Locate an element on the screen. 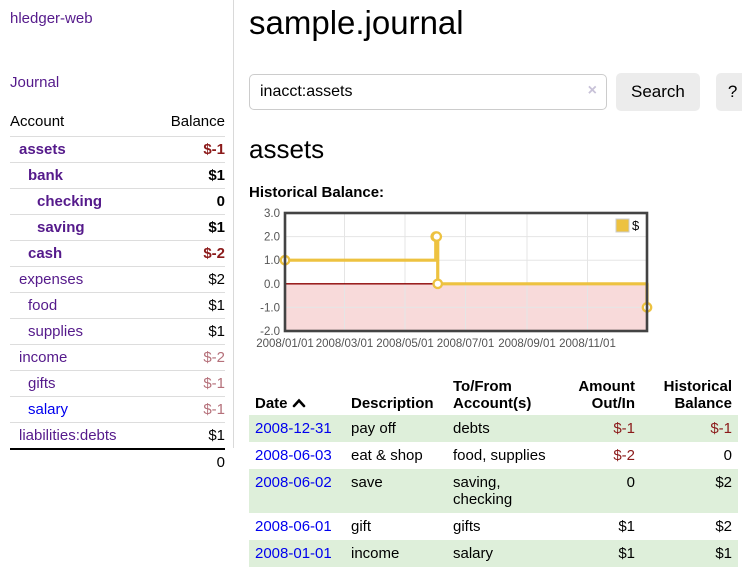 Image resolution: width=742 pixels, height=582 pixels. svg-text: 2008/11/01 is located at coordinates (587, 344).